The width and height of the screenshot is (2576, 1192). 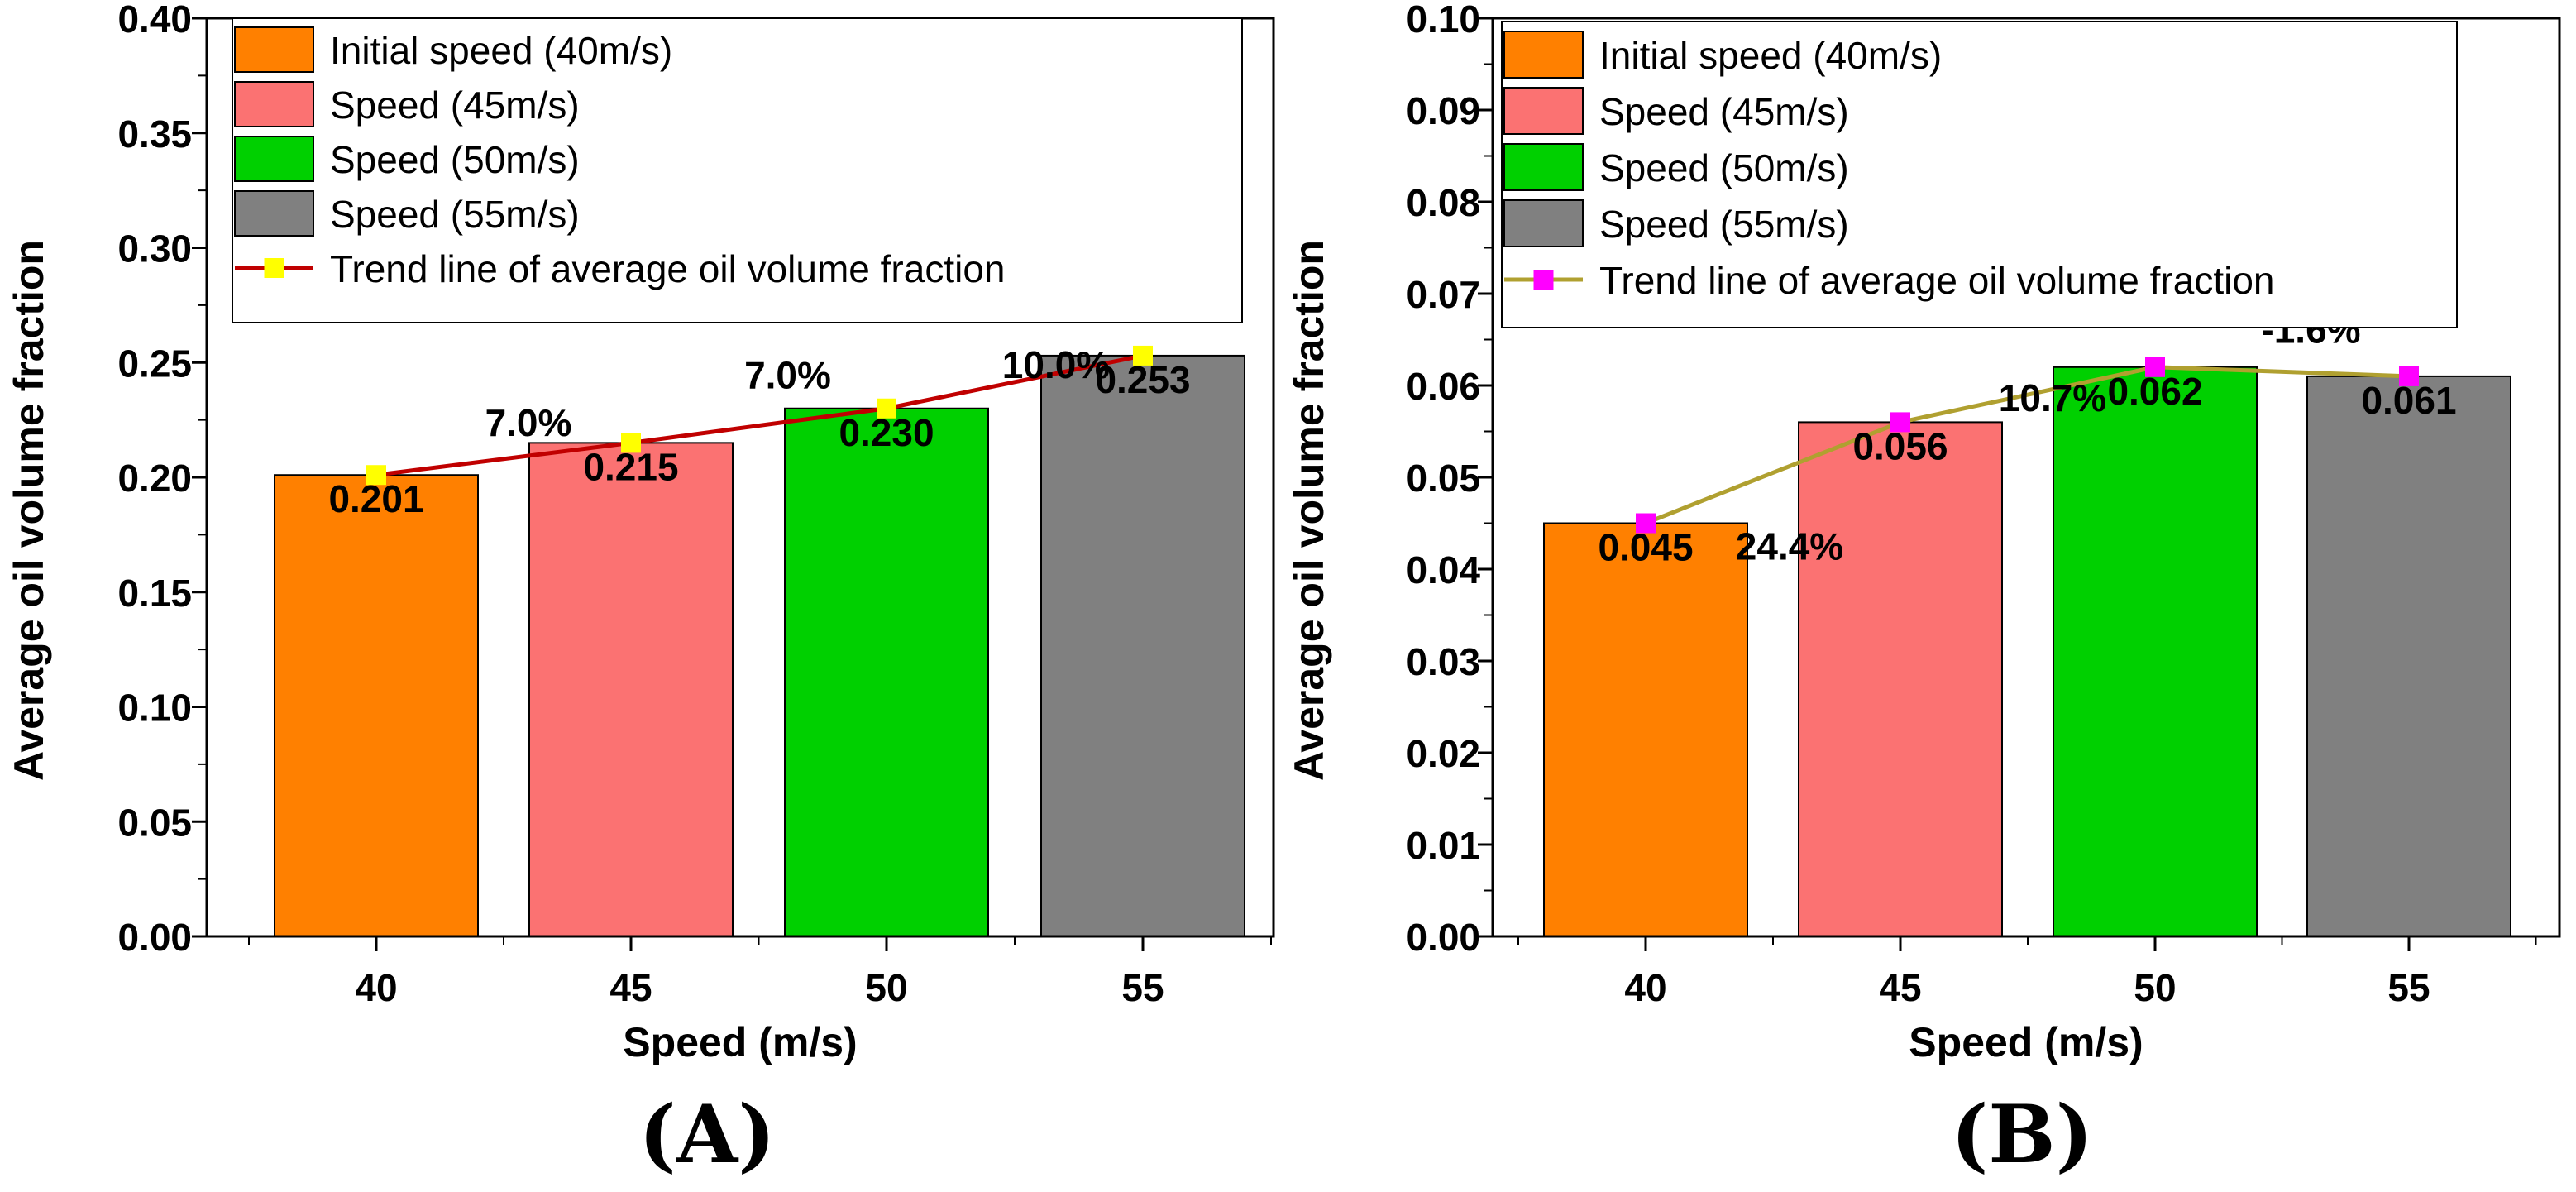 What do you see at coordinates (1443, 753) in the screenshot?
I see `y-tick-label: 0.02` at bounding box center [1443, 753].